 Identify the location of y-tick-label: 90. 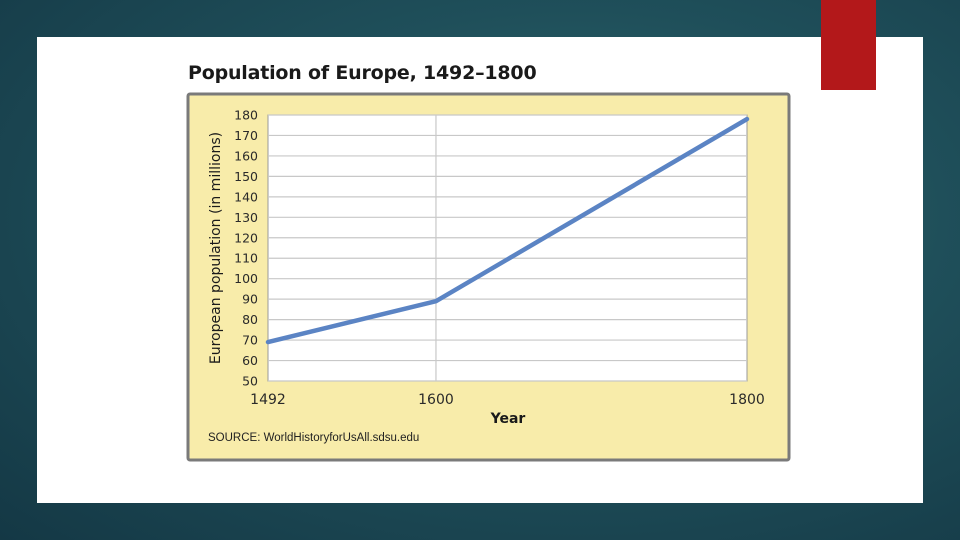
(250, 299).